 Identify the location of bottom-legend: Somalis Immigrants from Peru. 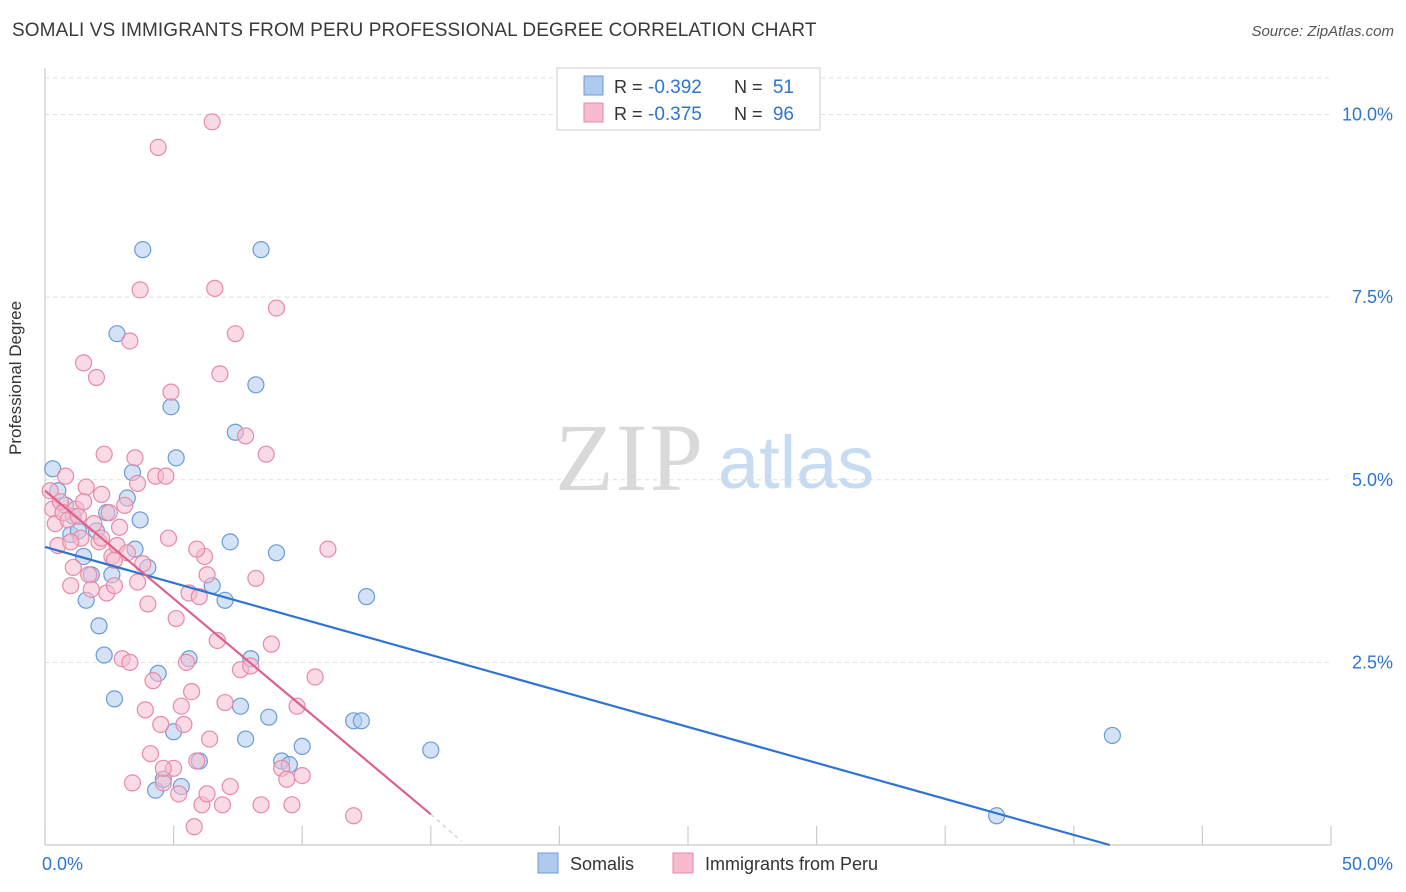
(707, 863).